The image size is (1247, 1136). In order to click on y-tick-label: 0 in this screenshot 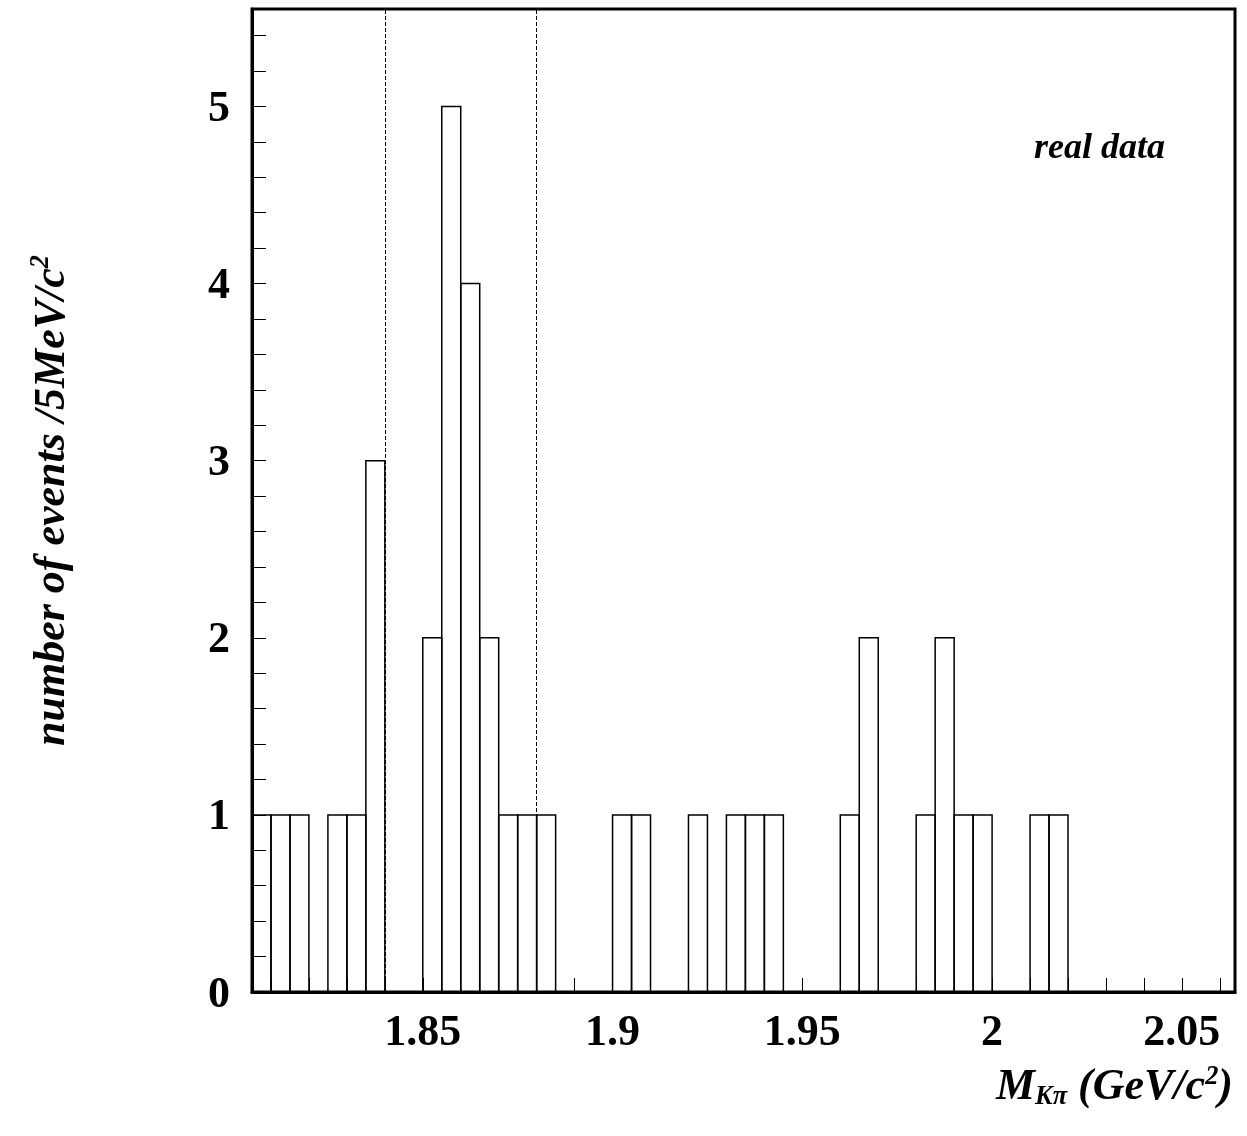, I will do `click(219, 992)`.